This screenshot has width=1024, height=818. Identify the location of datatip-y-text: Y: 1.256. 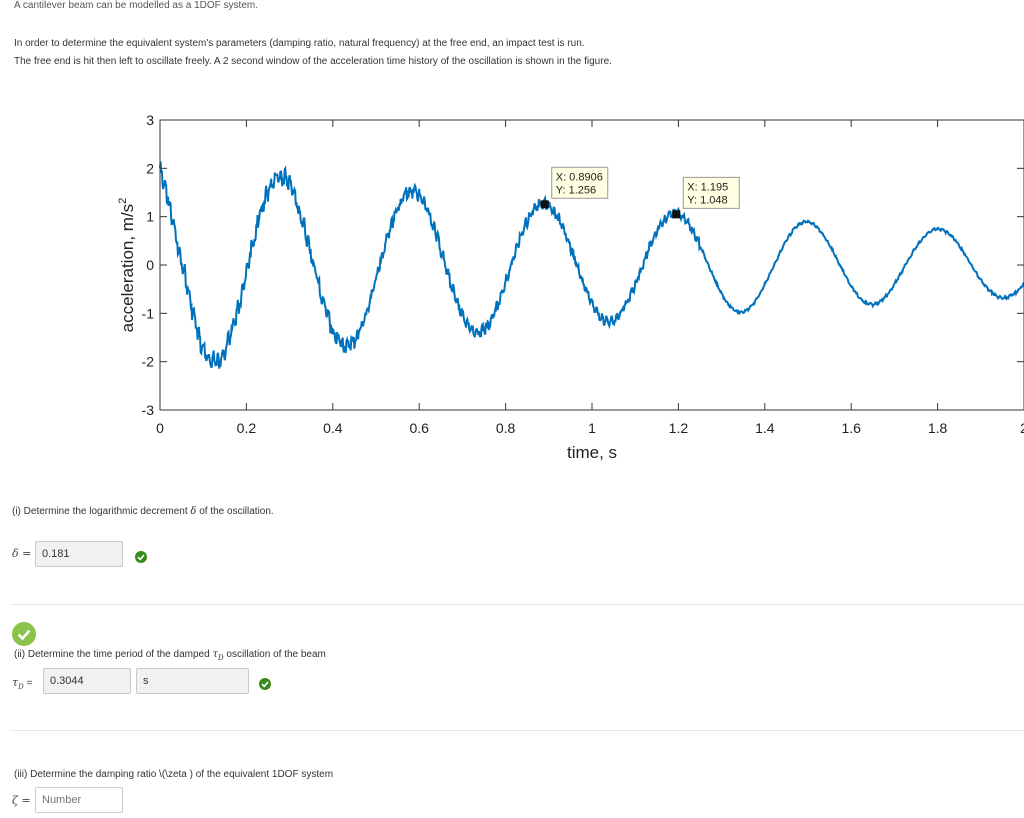
(576, 190).